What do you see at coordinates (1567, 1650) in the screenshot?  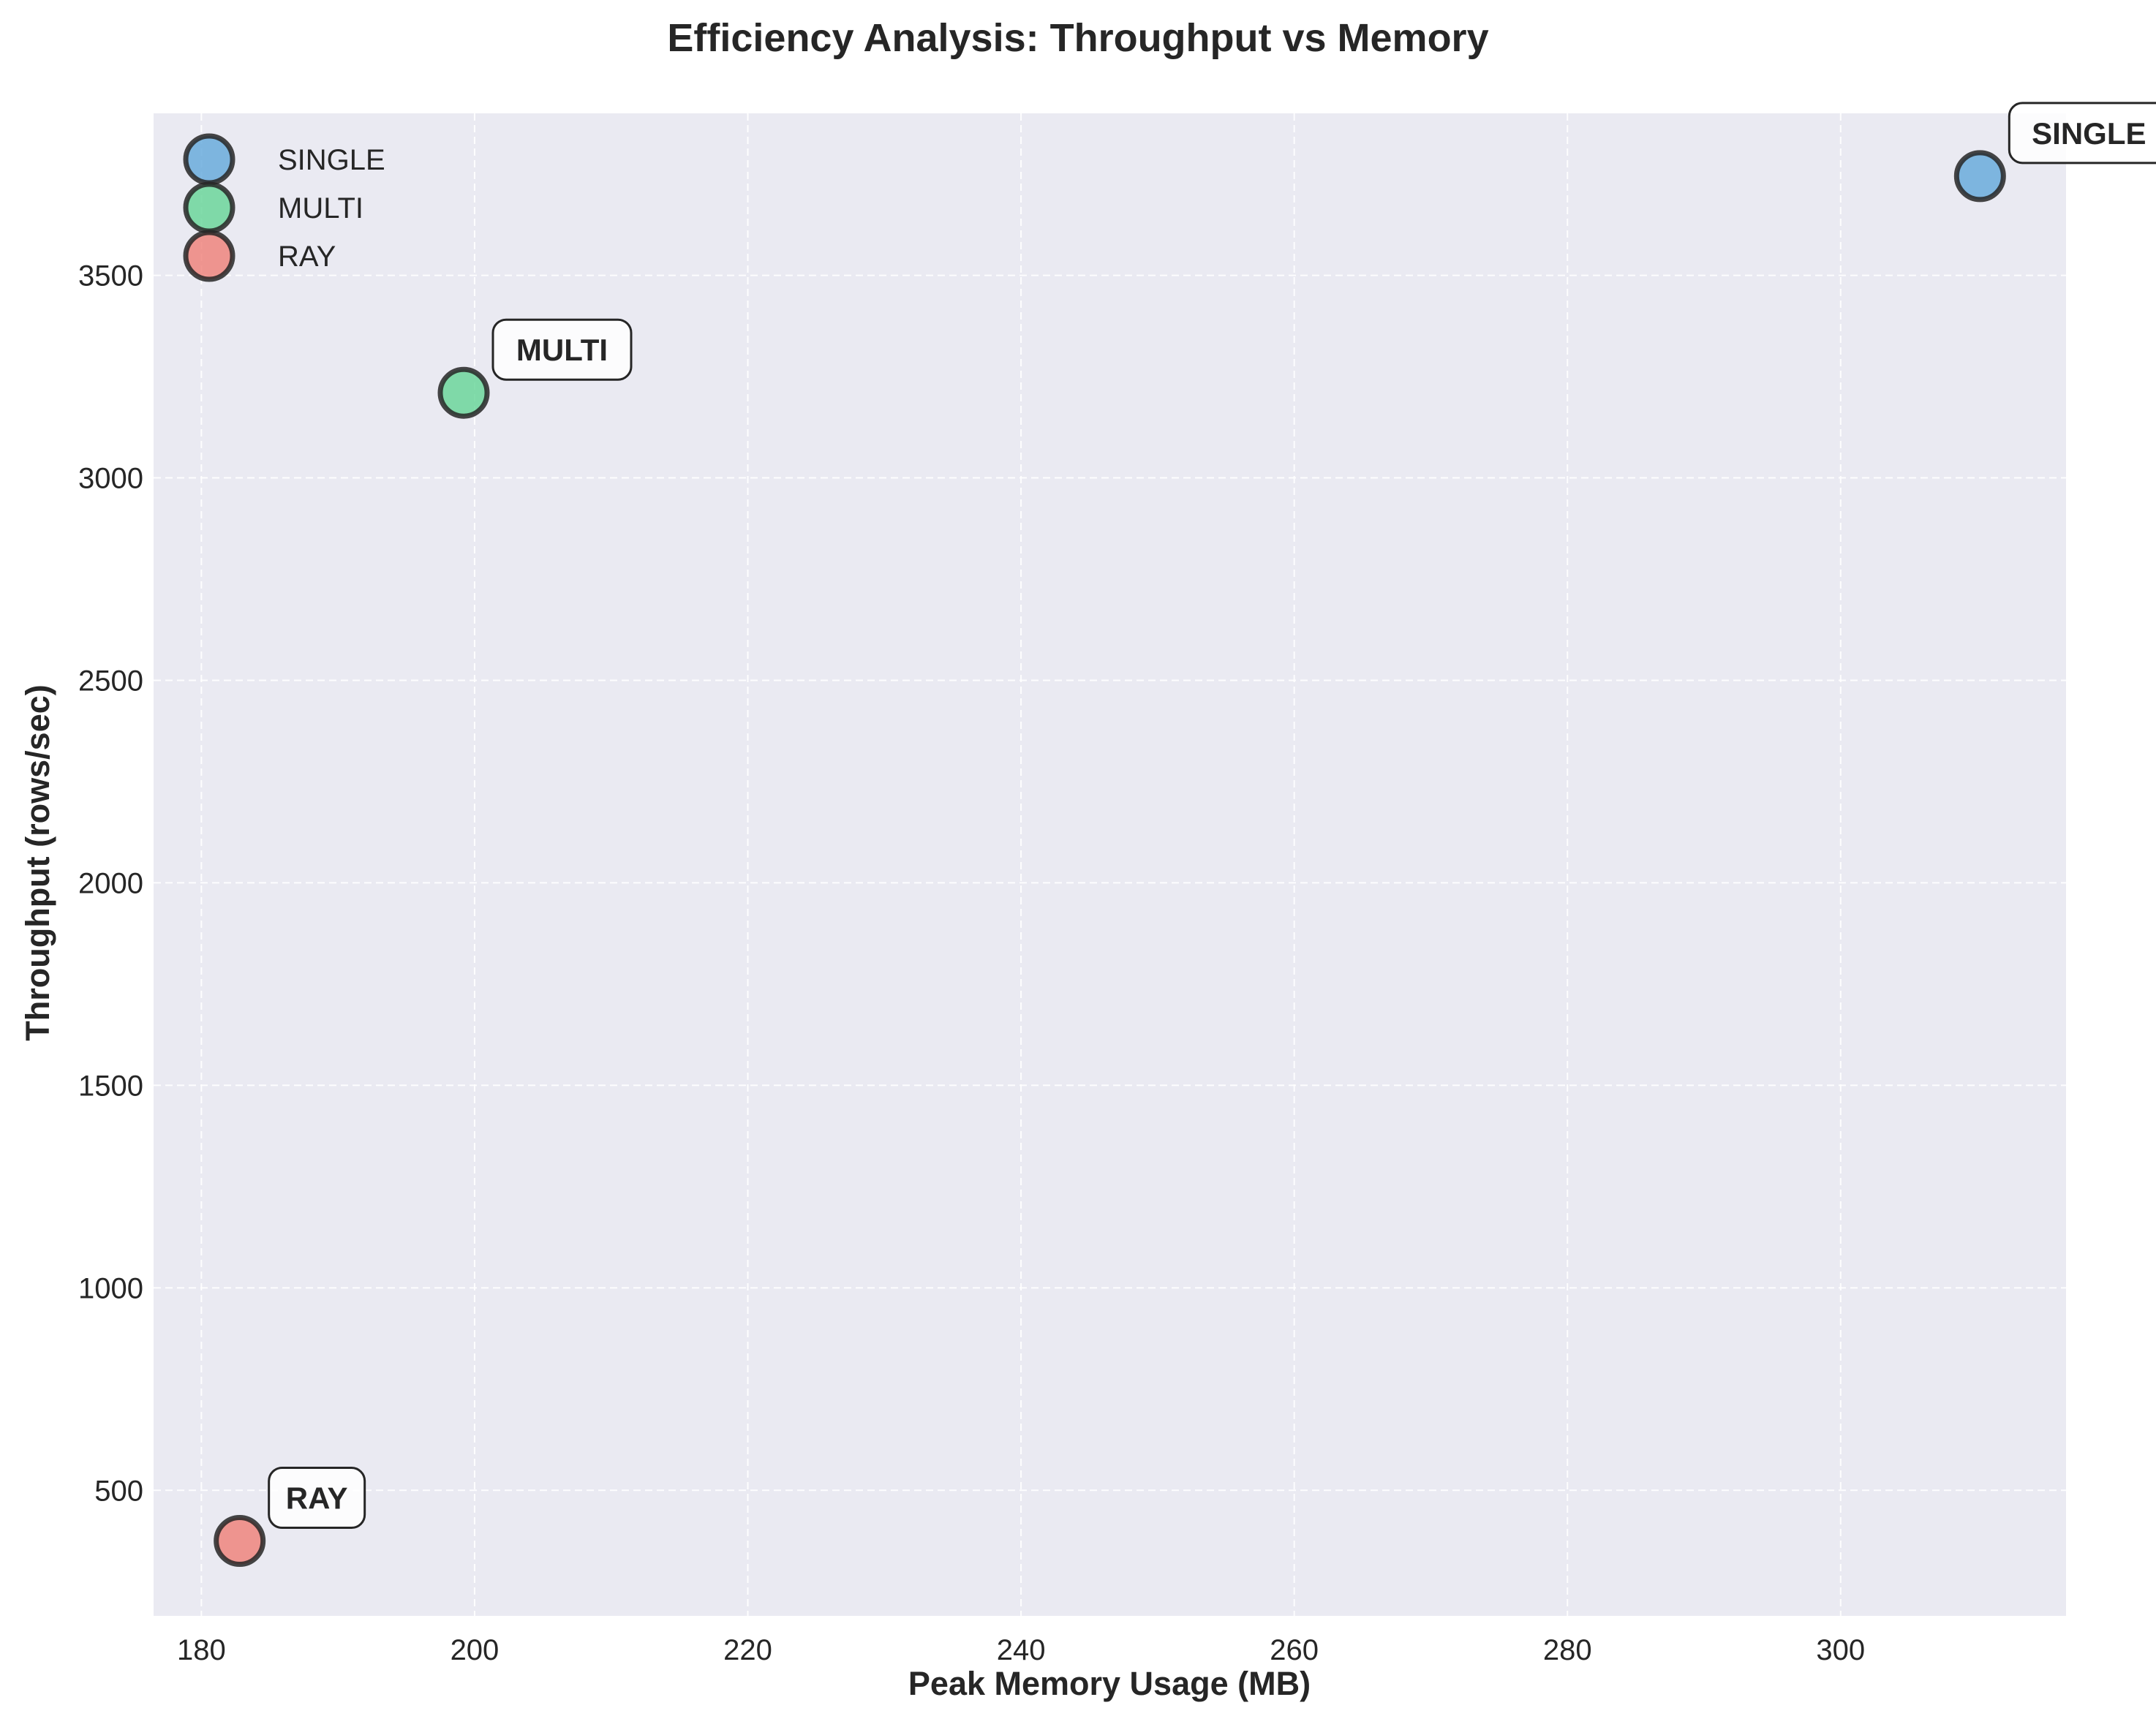 I see `x-tick-label: 280` at bounding box center [1567, 1650].